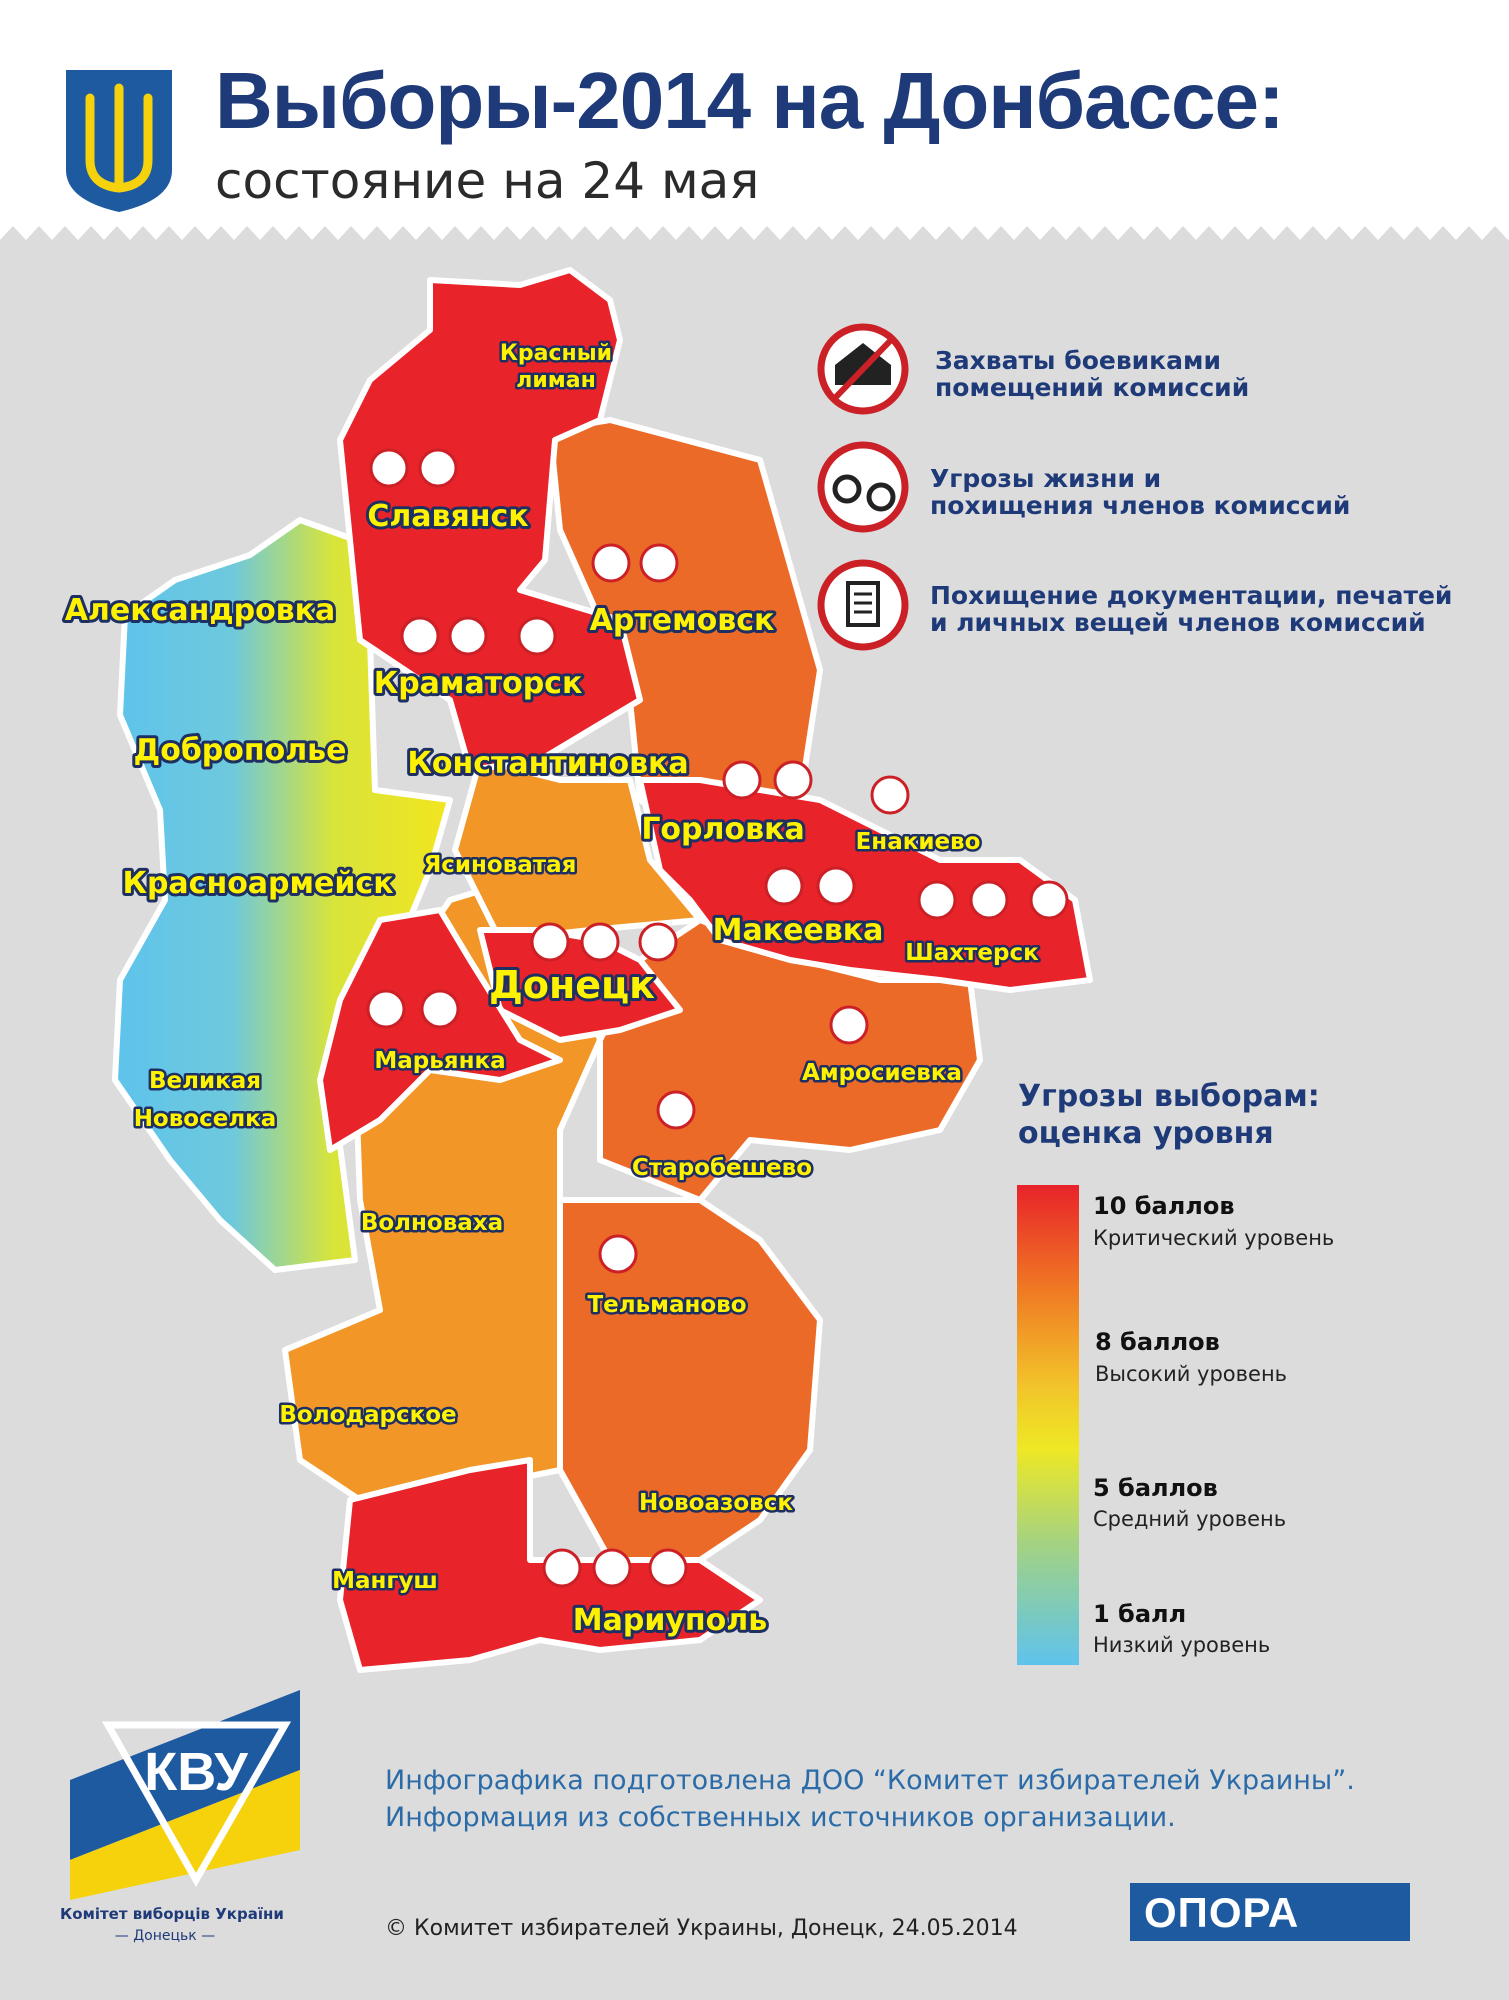 The width and height of the screenshot is (1509, 2000). Describe the element at coordinates (487, 181) in the screenshot. I see `page-subtitle: состояние на 24 мая` at that location.